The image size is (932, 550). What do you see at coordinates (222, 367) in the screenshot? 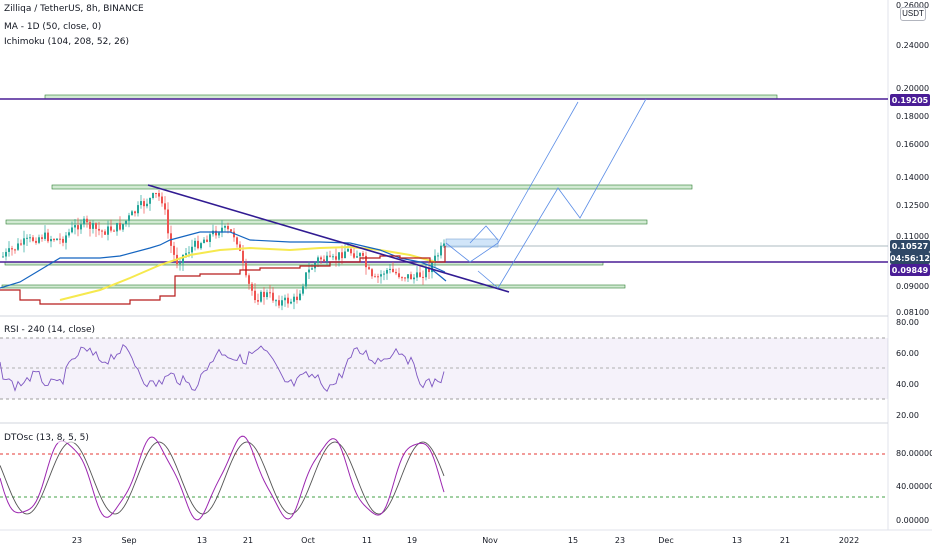
I see `rsi-line` at bounding box center [222, 367].